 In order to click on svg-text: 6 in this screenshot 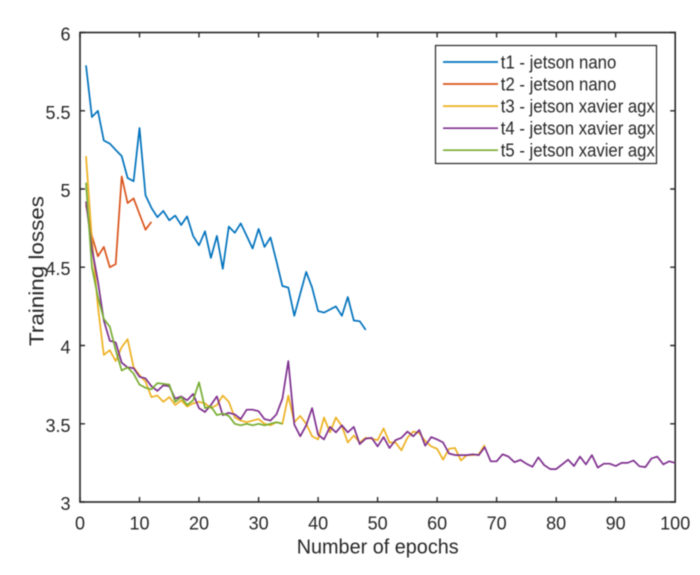, I will do `click(65, 35)`.